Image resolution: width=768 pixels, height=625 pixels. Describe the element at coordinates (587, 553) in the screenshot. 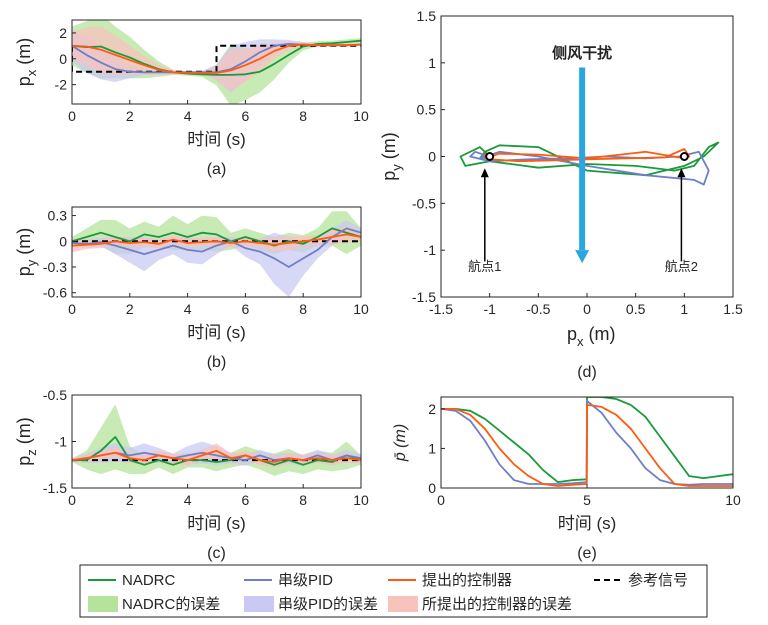

I see `panel-caption: (e)` at that location.